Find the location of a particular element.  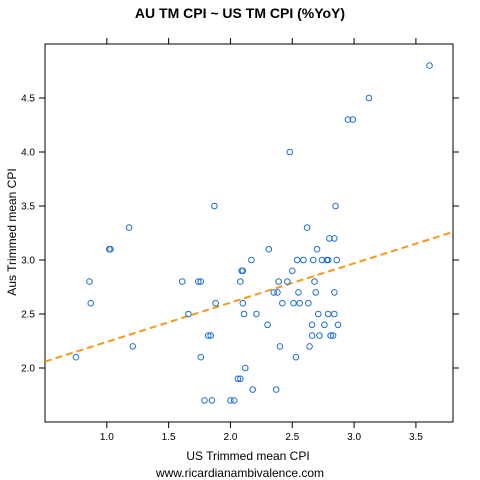

caption: www.ricardianambivalence.com is located at coordinates (239, 473).